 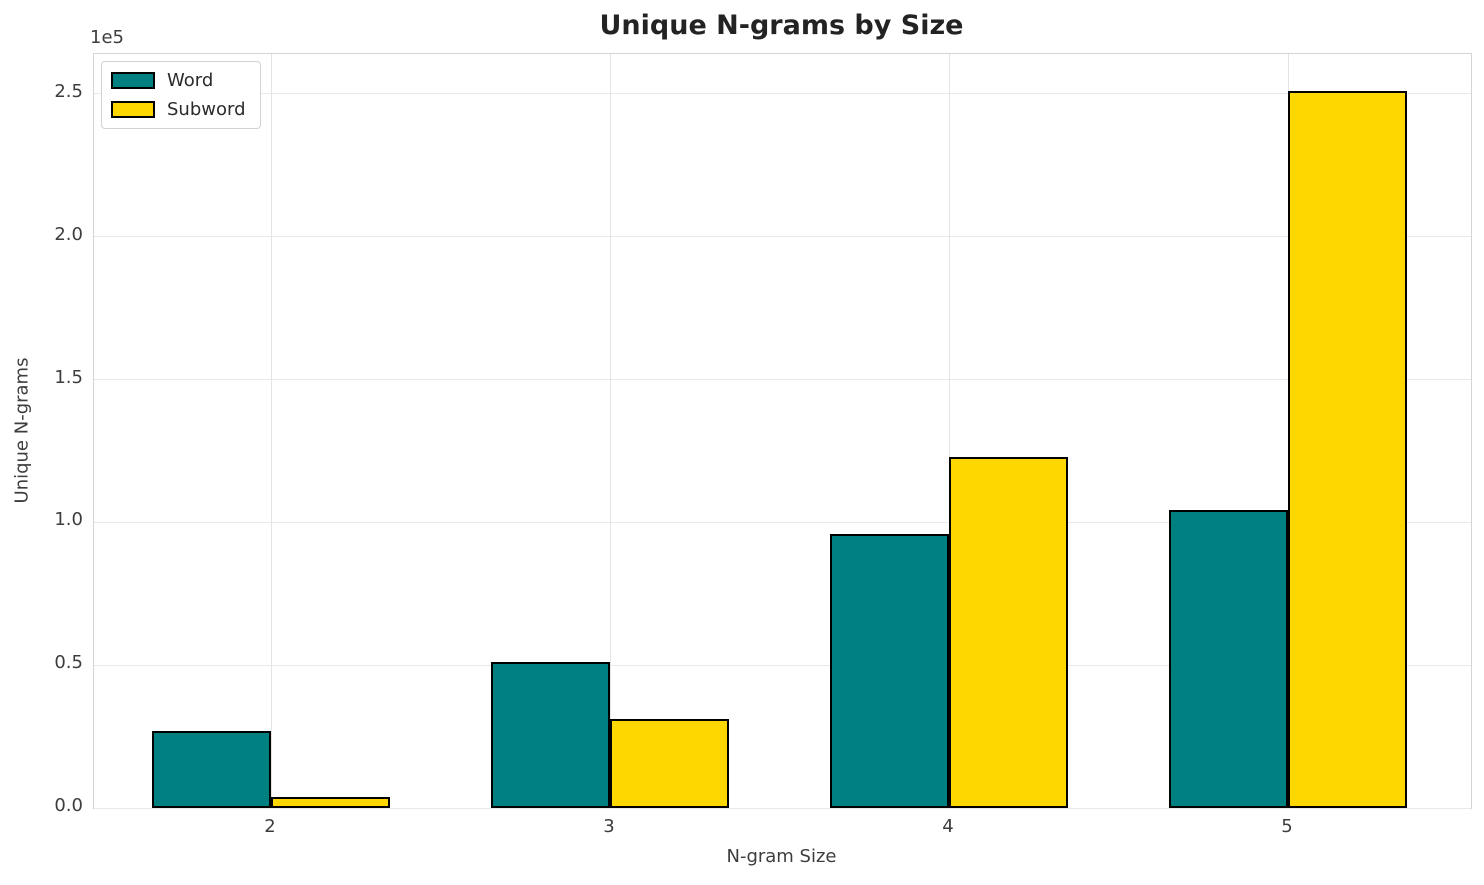 I want to click on y-tick-label-2.5: 2.5, so click(x=68, y=91).